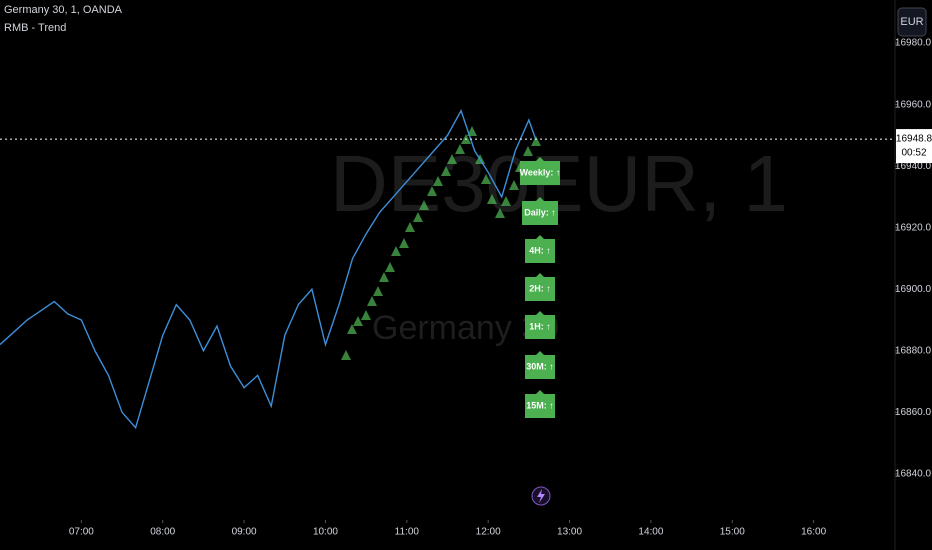 The image size is (932, 550). Describe the element at coordinates (914, 146) in the screenshot. I see `last-price-badge` at that location.